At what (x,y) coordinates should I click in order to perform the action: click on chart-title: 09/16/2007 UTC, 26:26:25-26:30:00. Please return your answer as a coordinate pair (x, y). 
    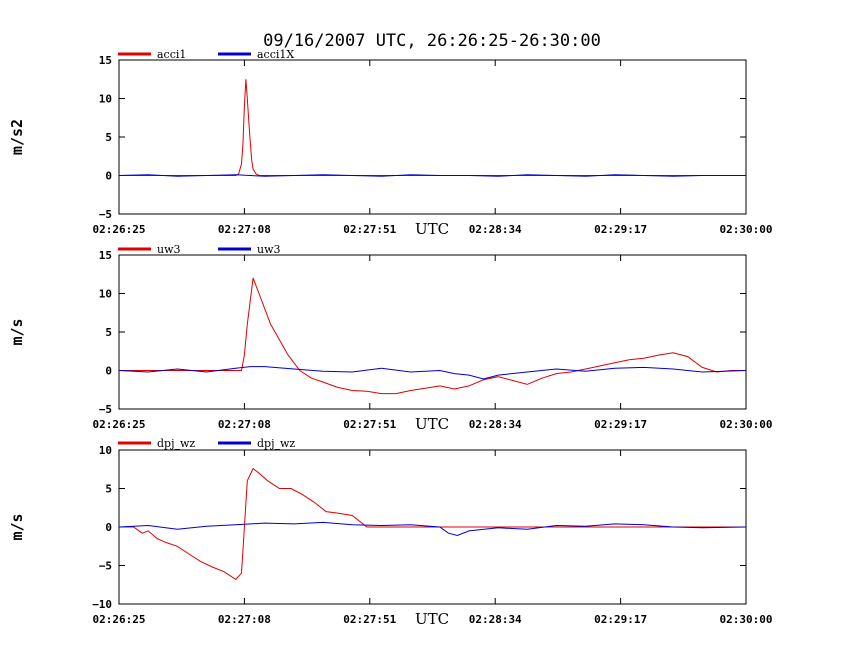
    Looking at the image, I should click on (432, 41).